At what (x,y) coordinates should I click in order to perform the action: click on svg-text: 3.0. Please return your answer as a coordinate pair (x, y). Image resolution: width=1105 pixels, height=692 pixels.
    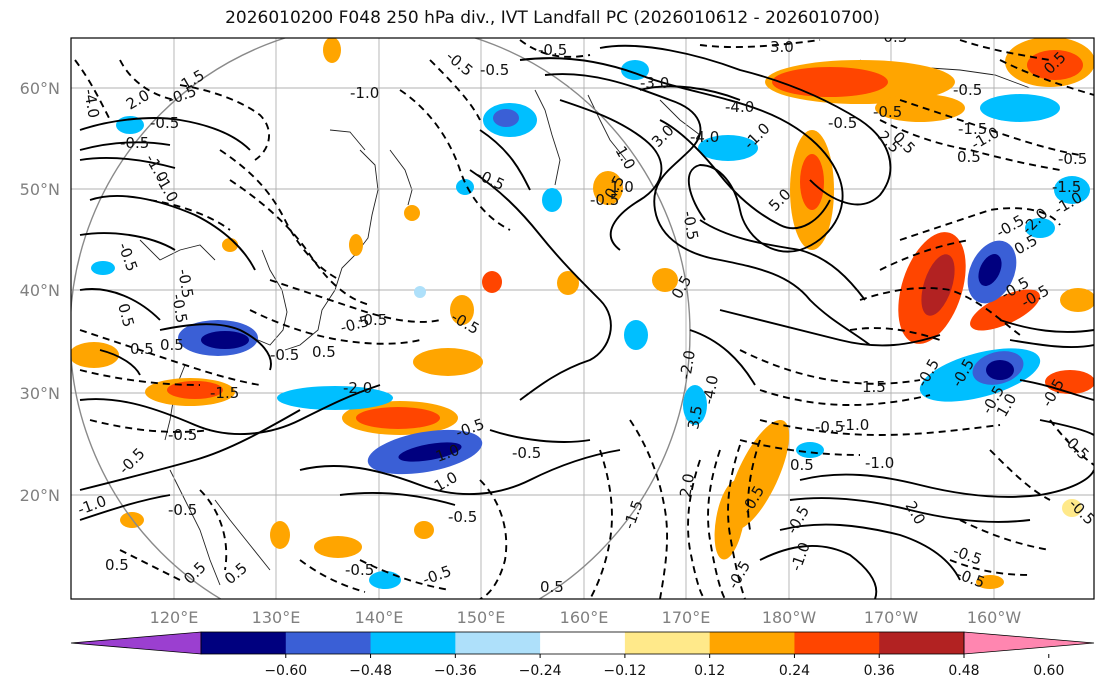
    Looking at the image, I should click on (782, 47).